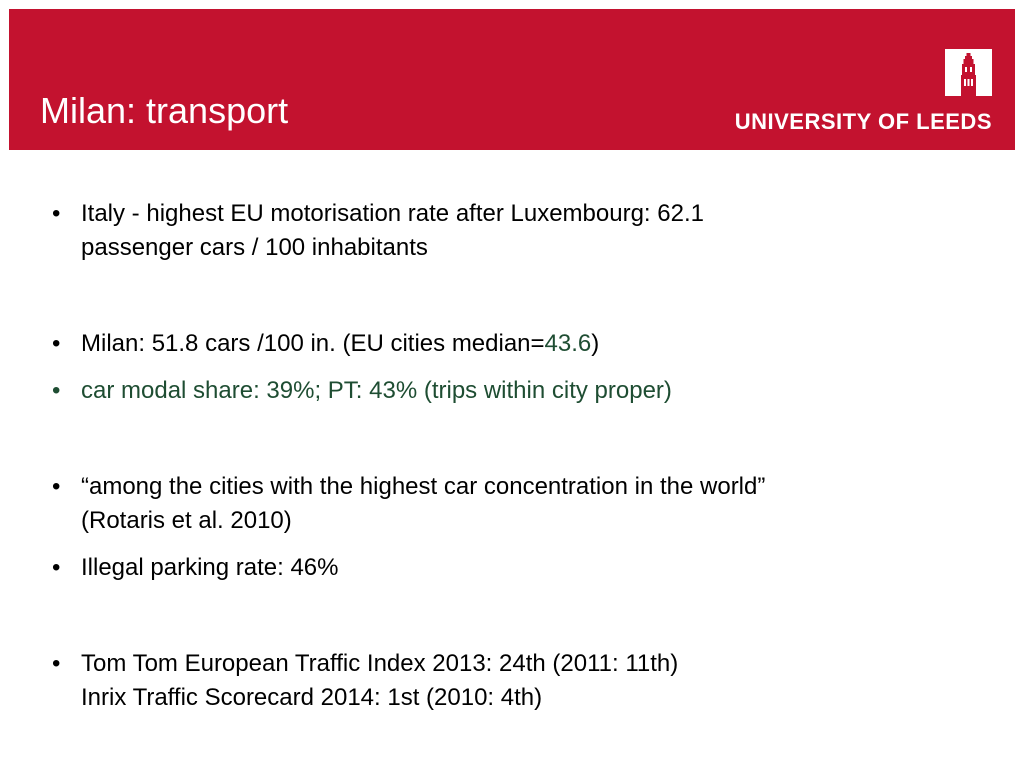 The image size is (1024, 768). What do you see at coordinates (968, 72) in the screenshot?
I see `university-tower-icon` at bounding box center [968, 72].